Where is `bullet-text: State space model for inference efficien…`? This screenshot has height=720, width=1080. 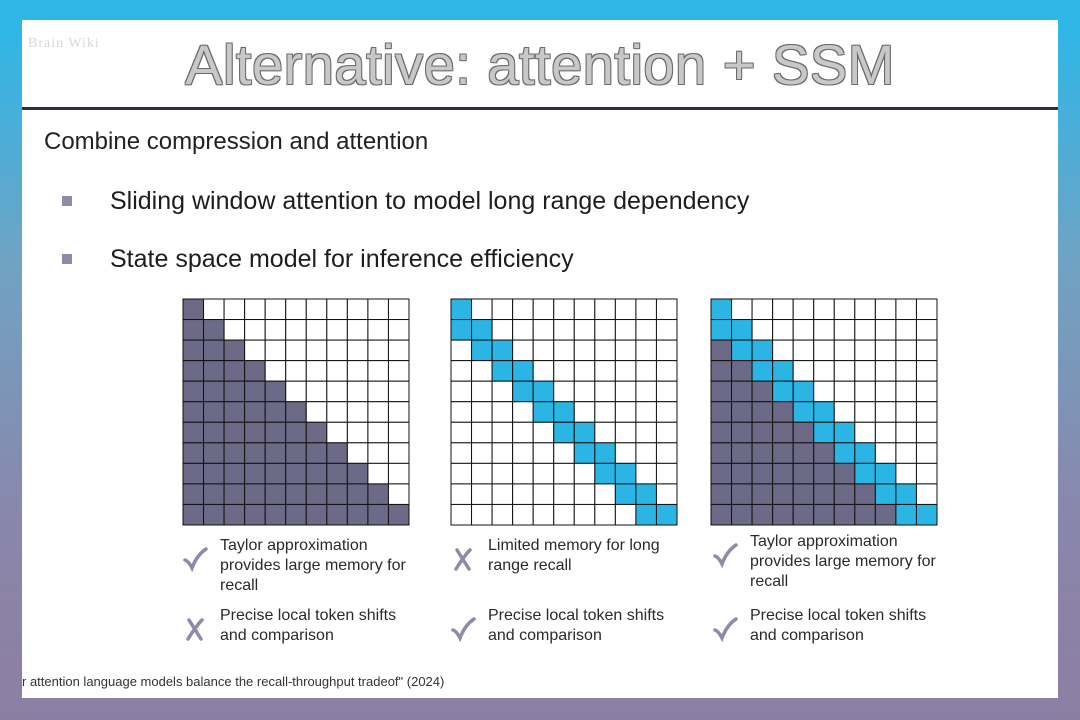 bullet-text: State space model for inference efficien… is located at coordinates (342, 258).